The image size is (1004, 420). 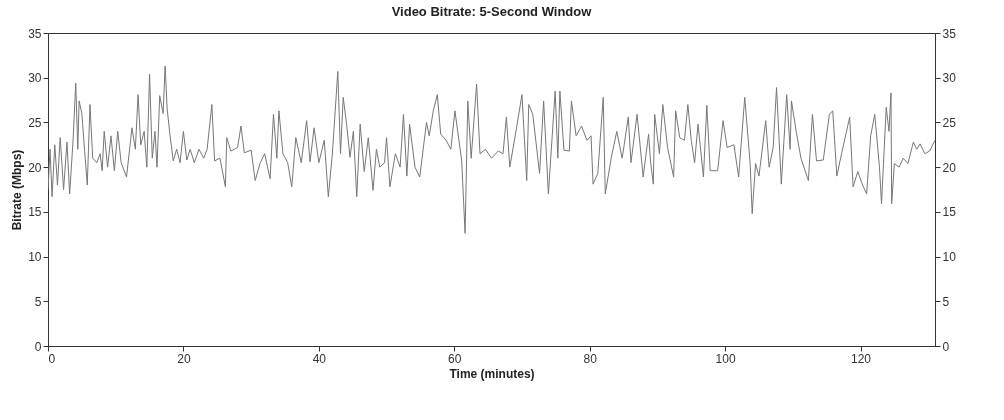 I want to click on y-tick-label: 25, so click(x=35, y=122).